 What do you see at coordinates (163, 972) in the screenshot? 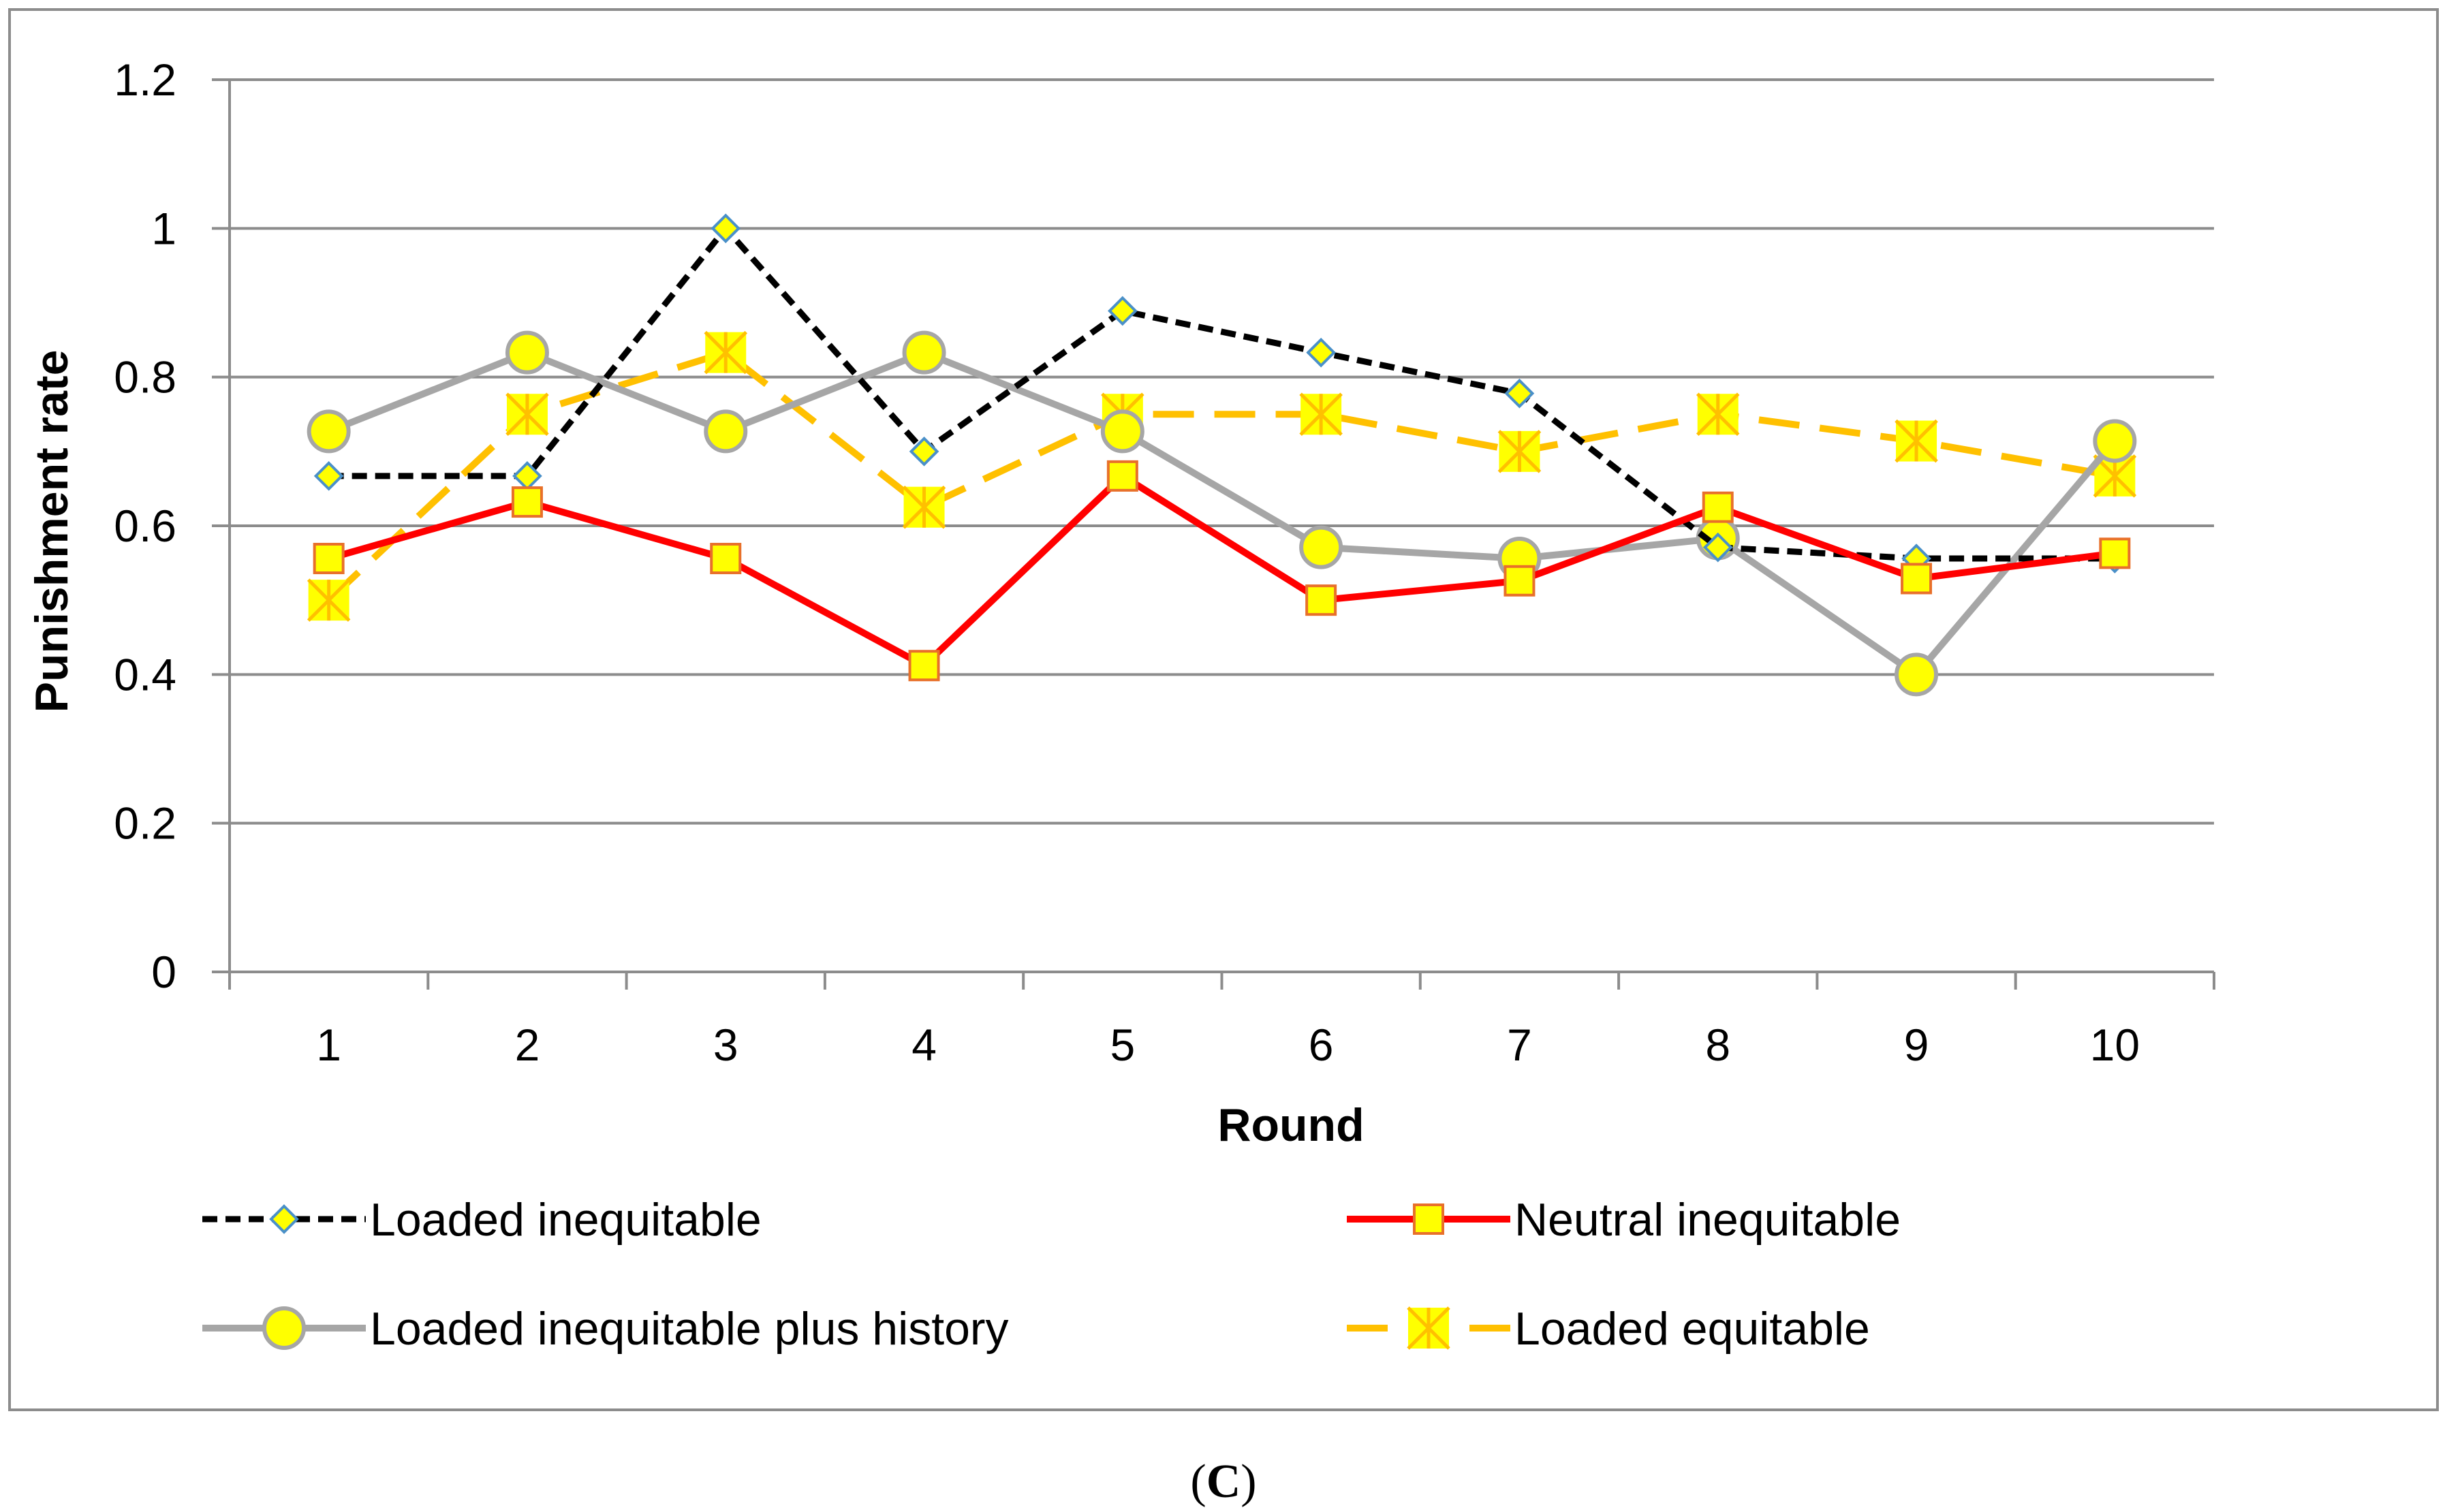
I see `y-tick-label: 0` at bounding box center [163, 972].